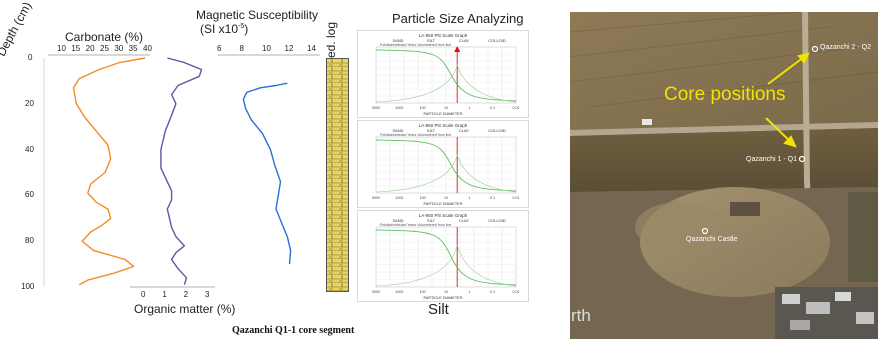 The image size is (878, 342). Describe the element at coordinates (29, 149) in the screenshot. I see `depth-tick-label: 40` at that location.